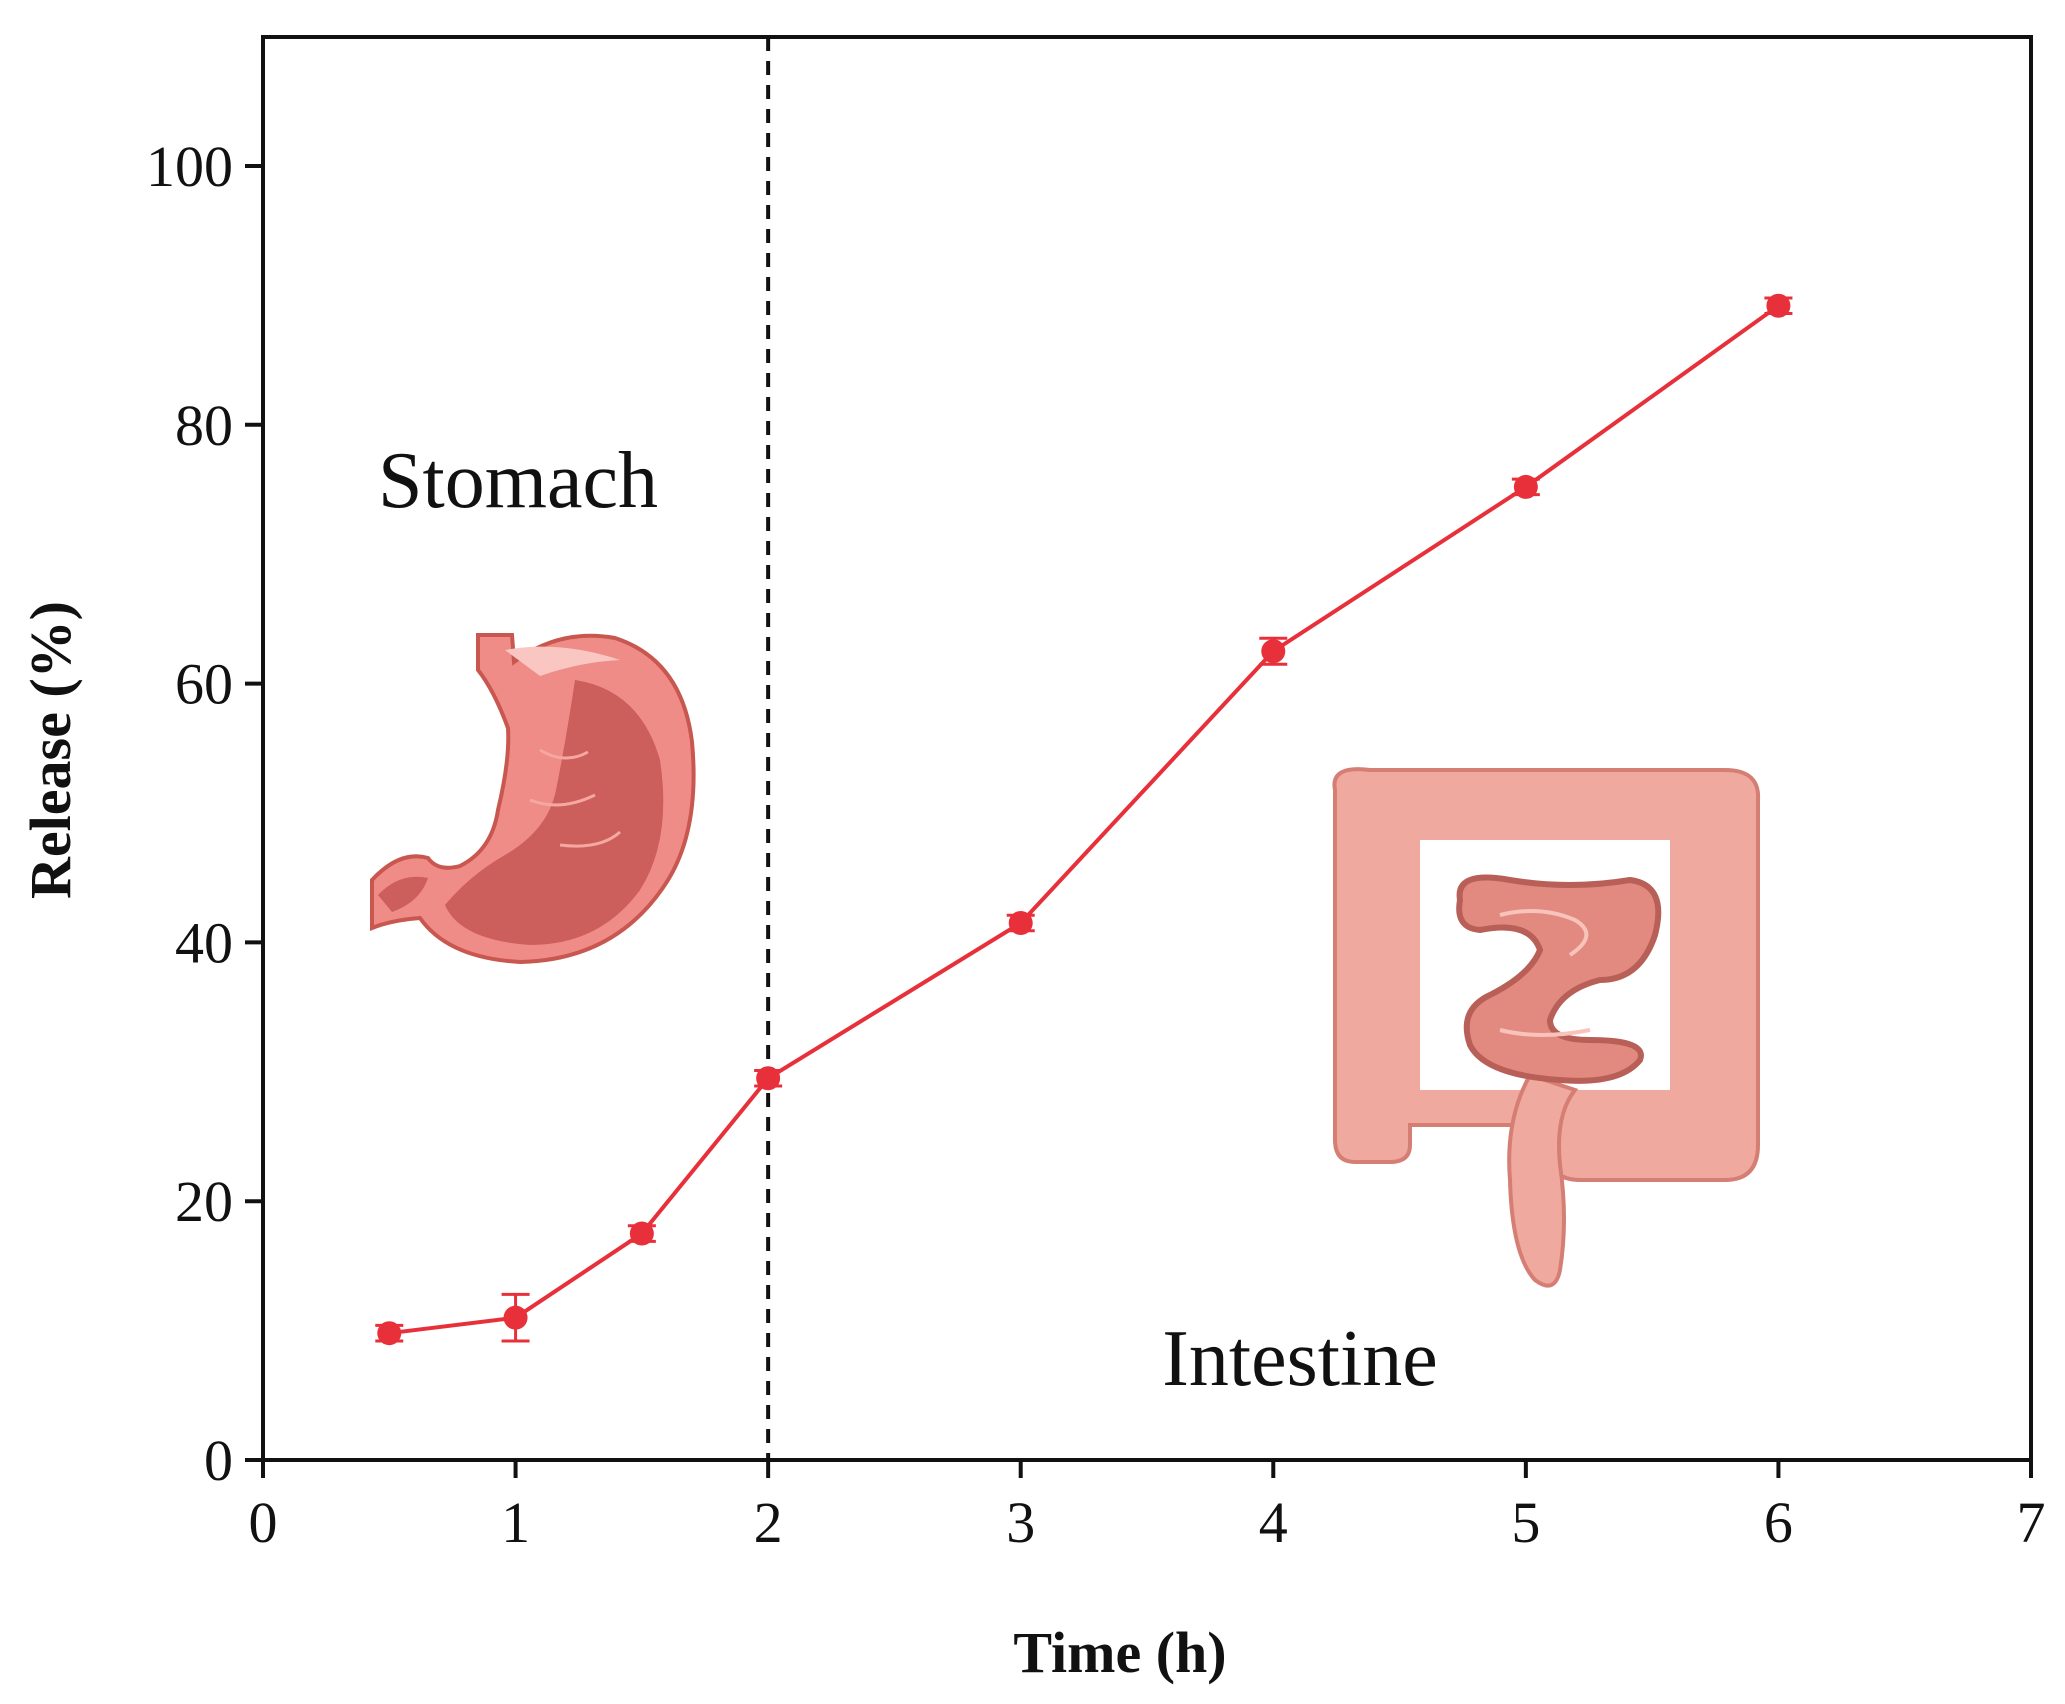  What do you see at coordinates (1299, 1359) in the screenshot?
I see `intestine-label: Intestine` at bounding box center [1299, 1359].